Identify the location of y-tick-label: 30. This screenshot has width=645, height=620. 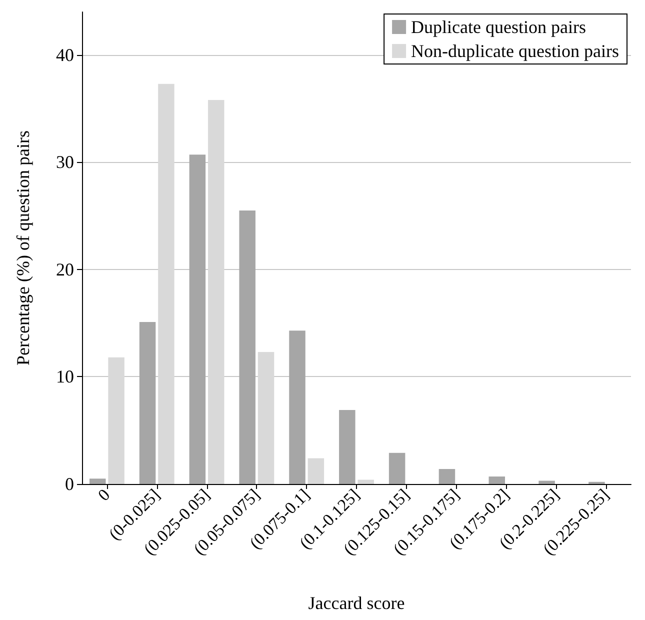
(65, 162).